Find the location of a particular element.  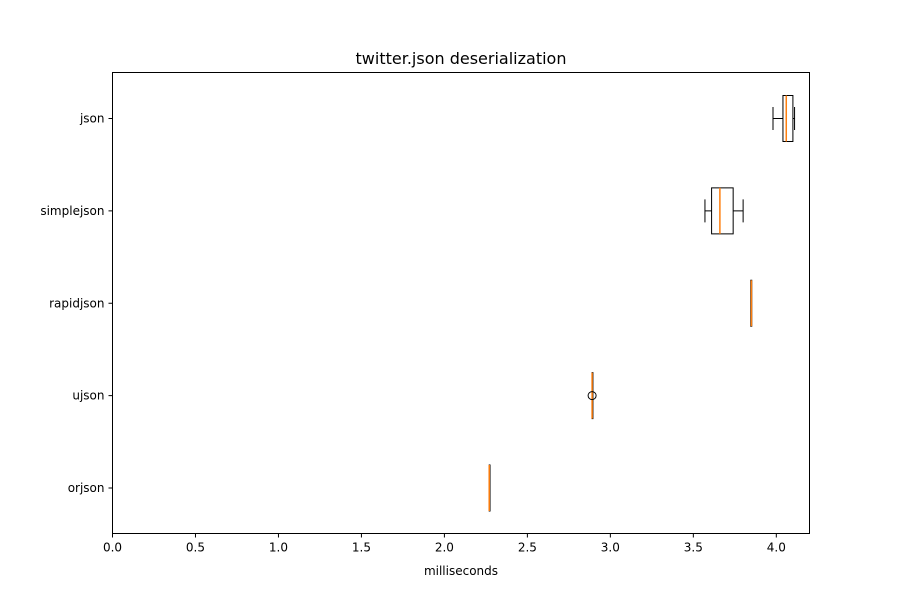

y-tick-label-ujson: ujson is located at coordinates (88, 396).